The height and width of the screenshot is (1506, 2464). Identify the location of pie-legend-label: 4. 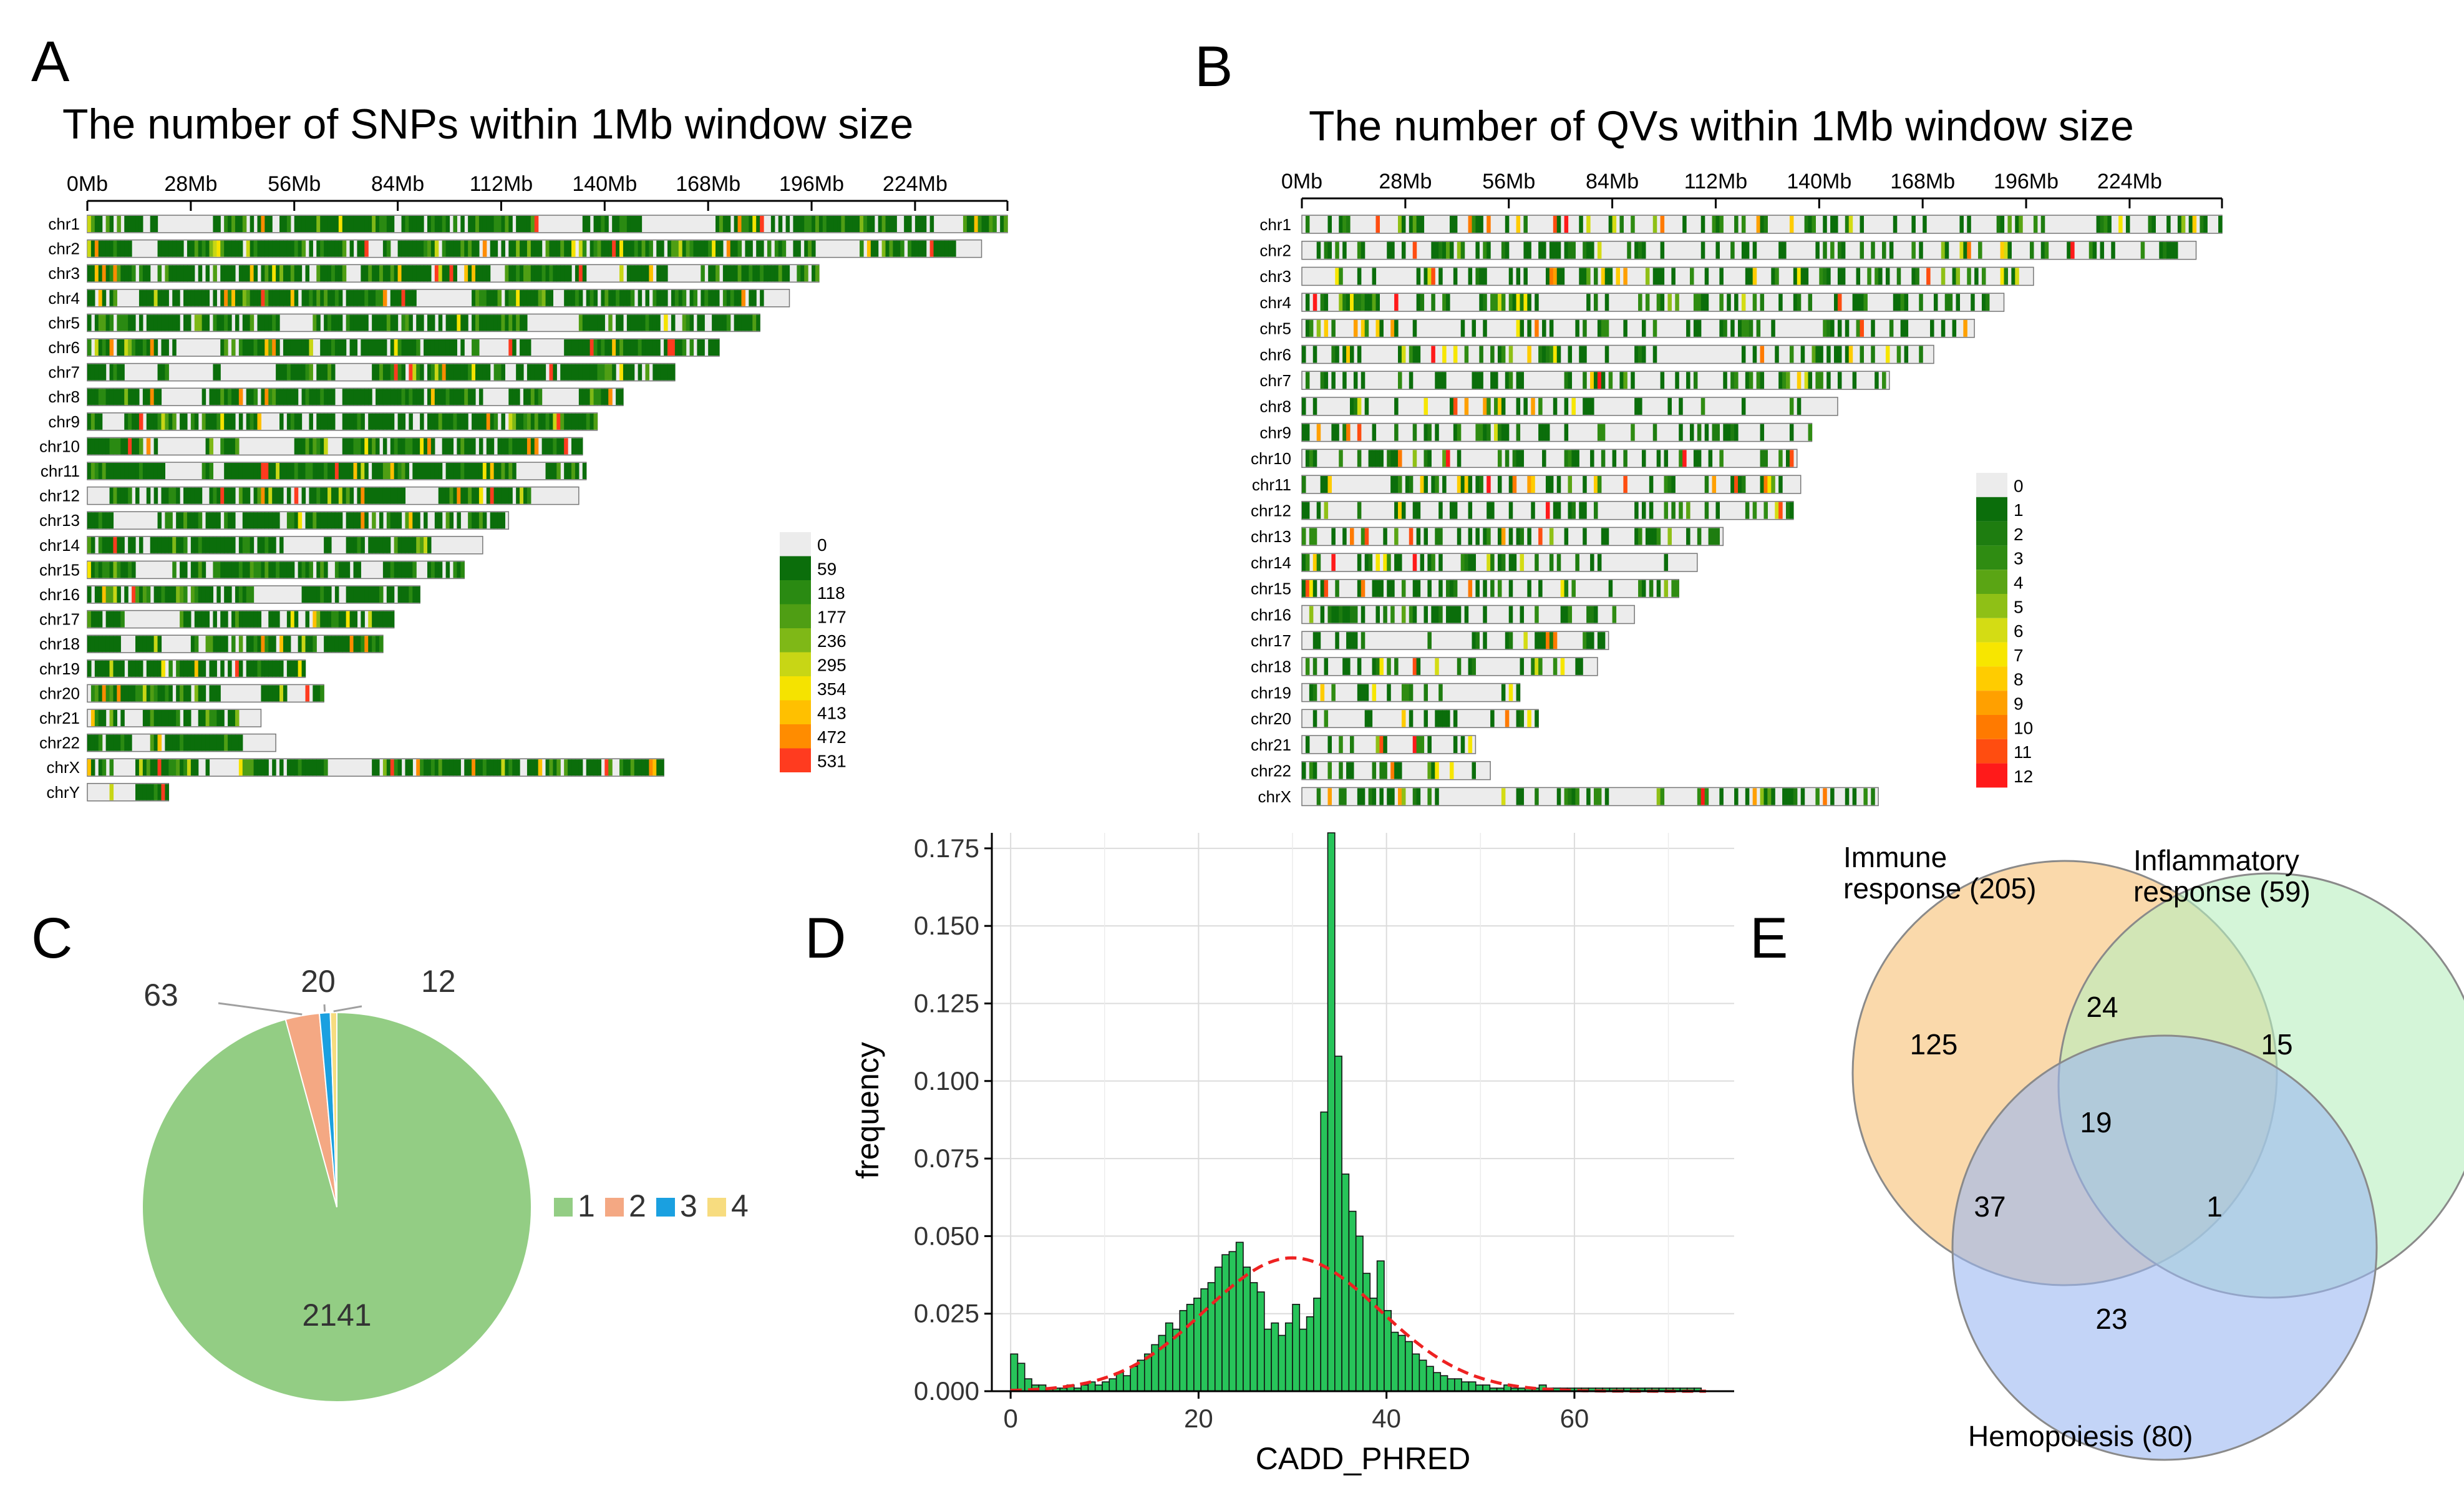
(740, 1205).